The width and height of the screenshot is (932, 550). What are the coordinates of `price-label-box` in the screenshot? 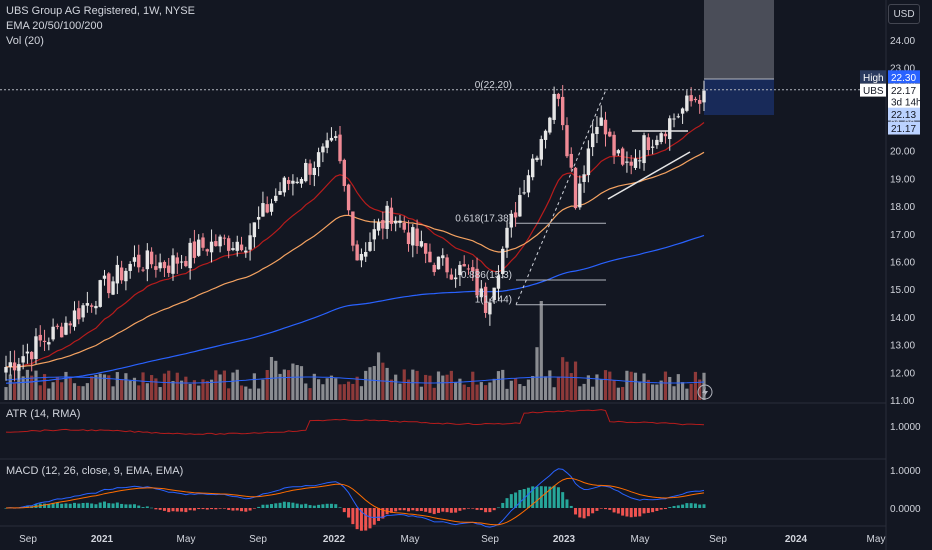 It's located at (873, 90).